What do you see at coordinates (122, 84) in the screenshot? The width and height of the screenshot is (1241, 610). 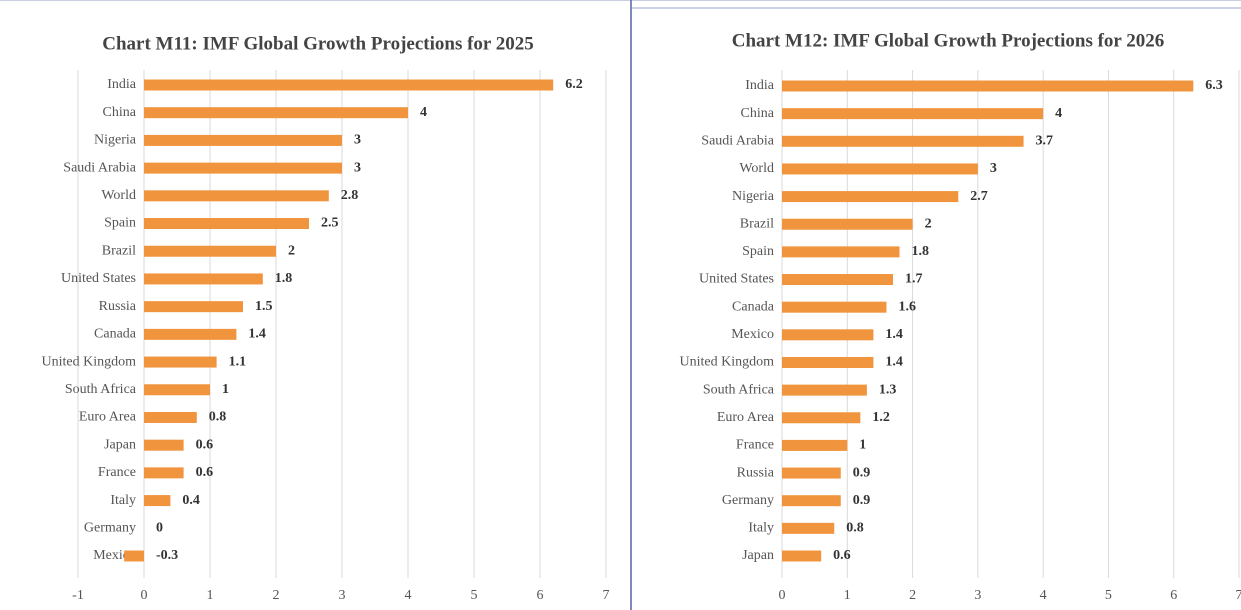 I see `category-label: India` at bounding box center [122, 84].